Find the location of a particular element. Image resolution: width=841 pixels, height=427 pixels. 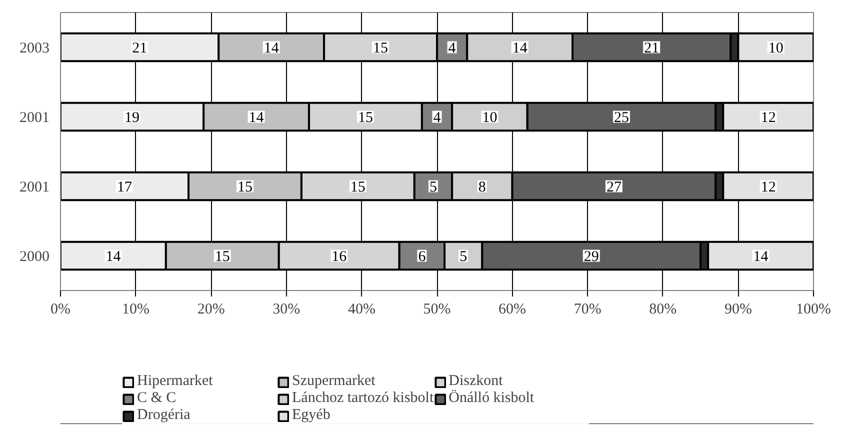

data-label: 19 is located at coordinates (132, 118).